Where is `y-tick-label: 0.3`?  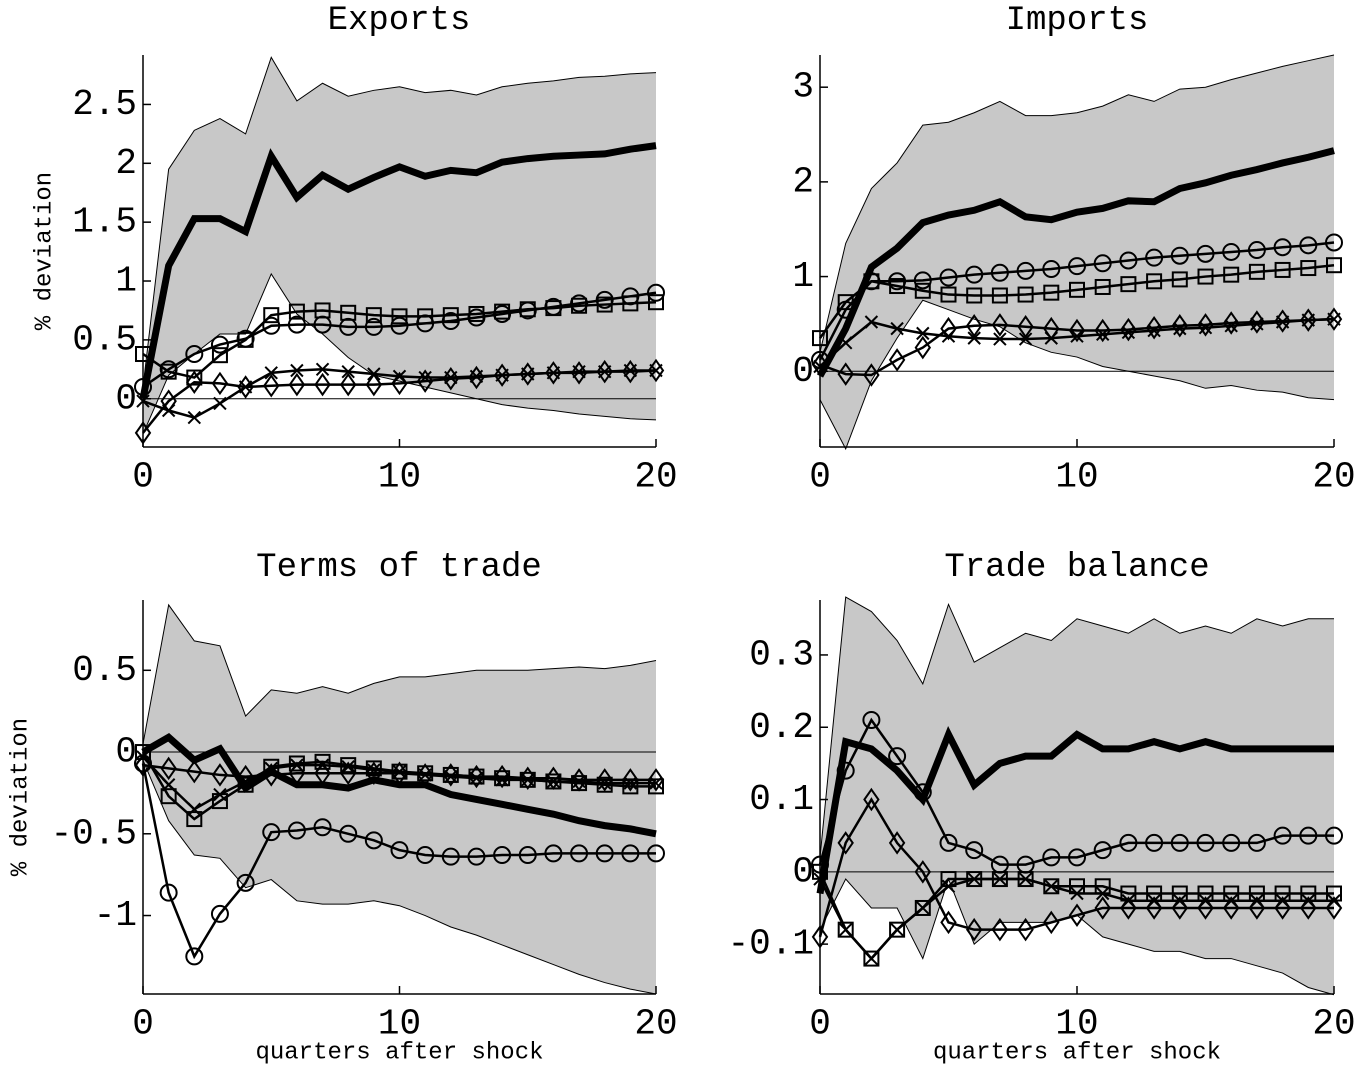 y-tick-label: 0.3 is located at coordinates (781, 654).